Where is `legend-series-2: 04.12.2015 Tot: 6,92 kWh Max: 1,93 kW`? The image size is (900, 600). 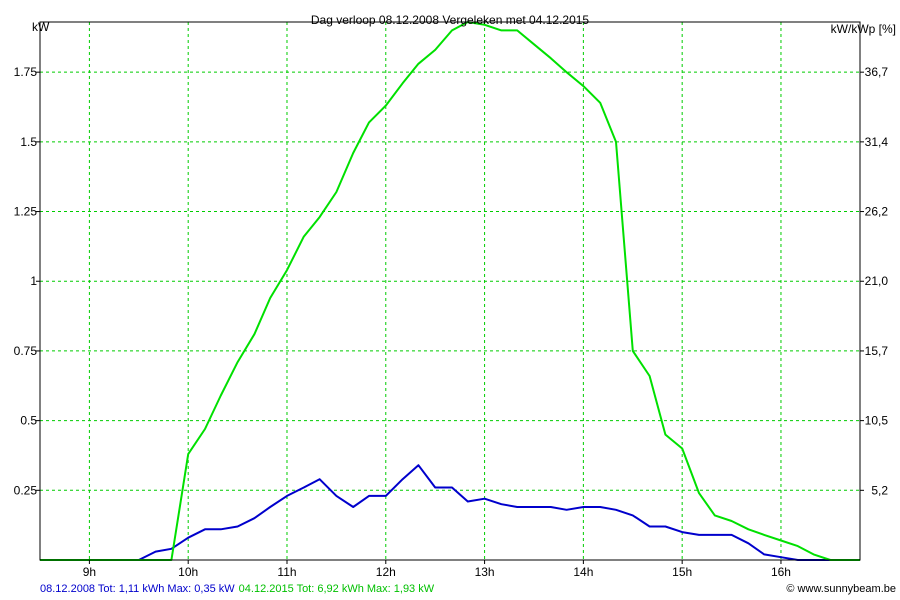
legend-series-2: 04.12.2015 Tot: 6,92 kWh Max: 1,93 kW is located at coordinates (336, 589).